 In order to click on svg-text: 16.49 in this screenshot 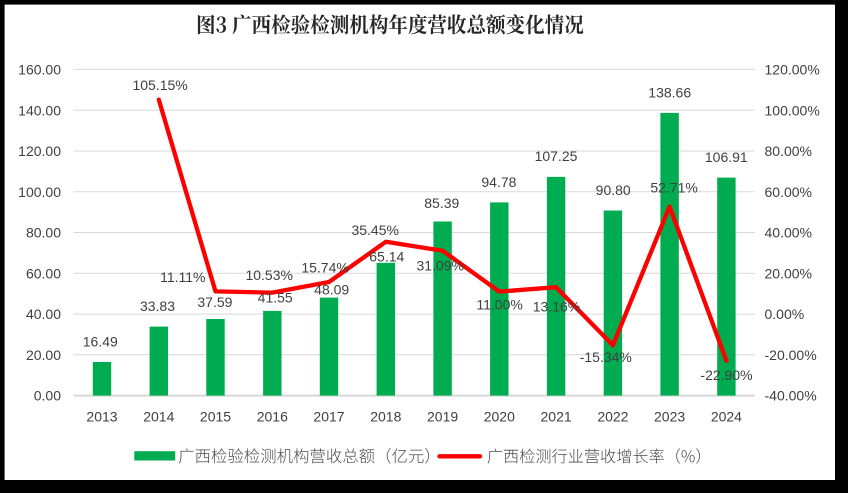, I will do `click(100, 341)`.